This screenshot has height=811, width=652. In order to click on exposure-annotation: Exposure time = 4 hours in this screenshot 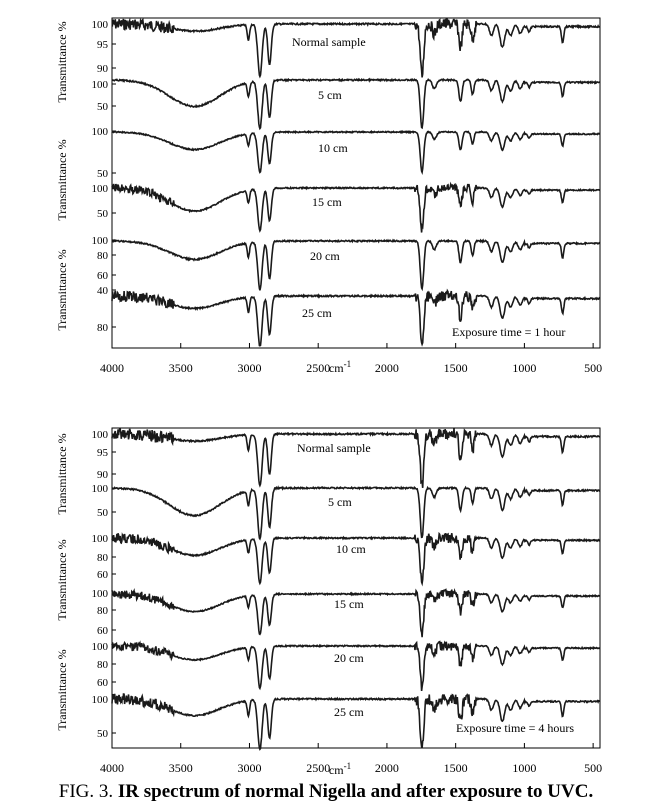, I will do `click(515, 728)`.